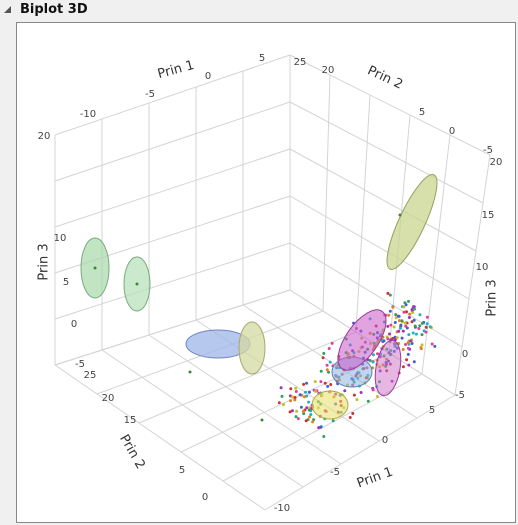 Image resolution: width=518 pixels, height=525 pixels. Describe the element at coordinates (54, 9) in the screenshot. I see `panel-title: Biplot 3D` at that location.